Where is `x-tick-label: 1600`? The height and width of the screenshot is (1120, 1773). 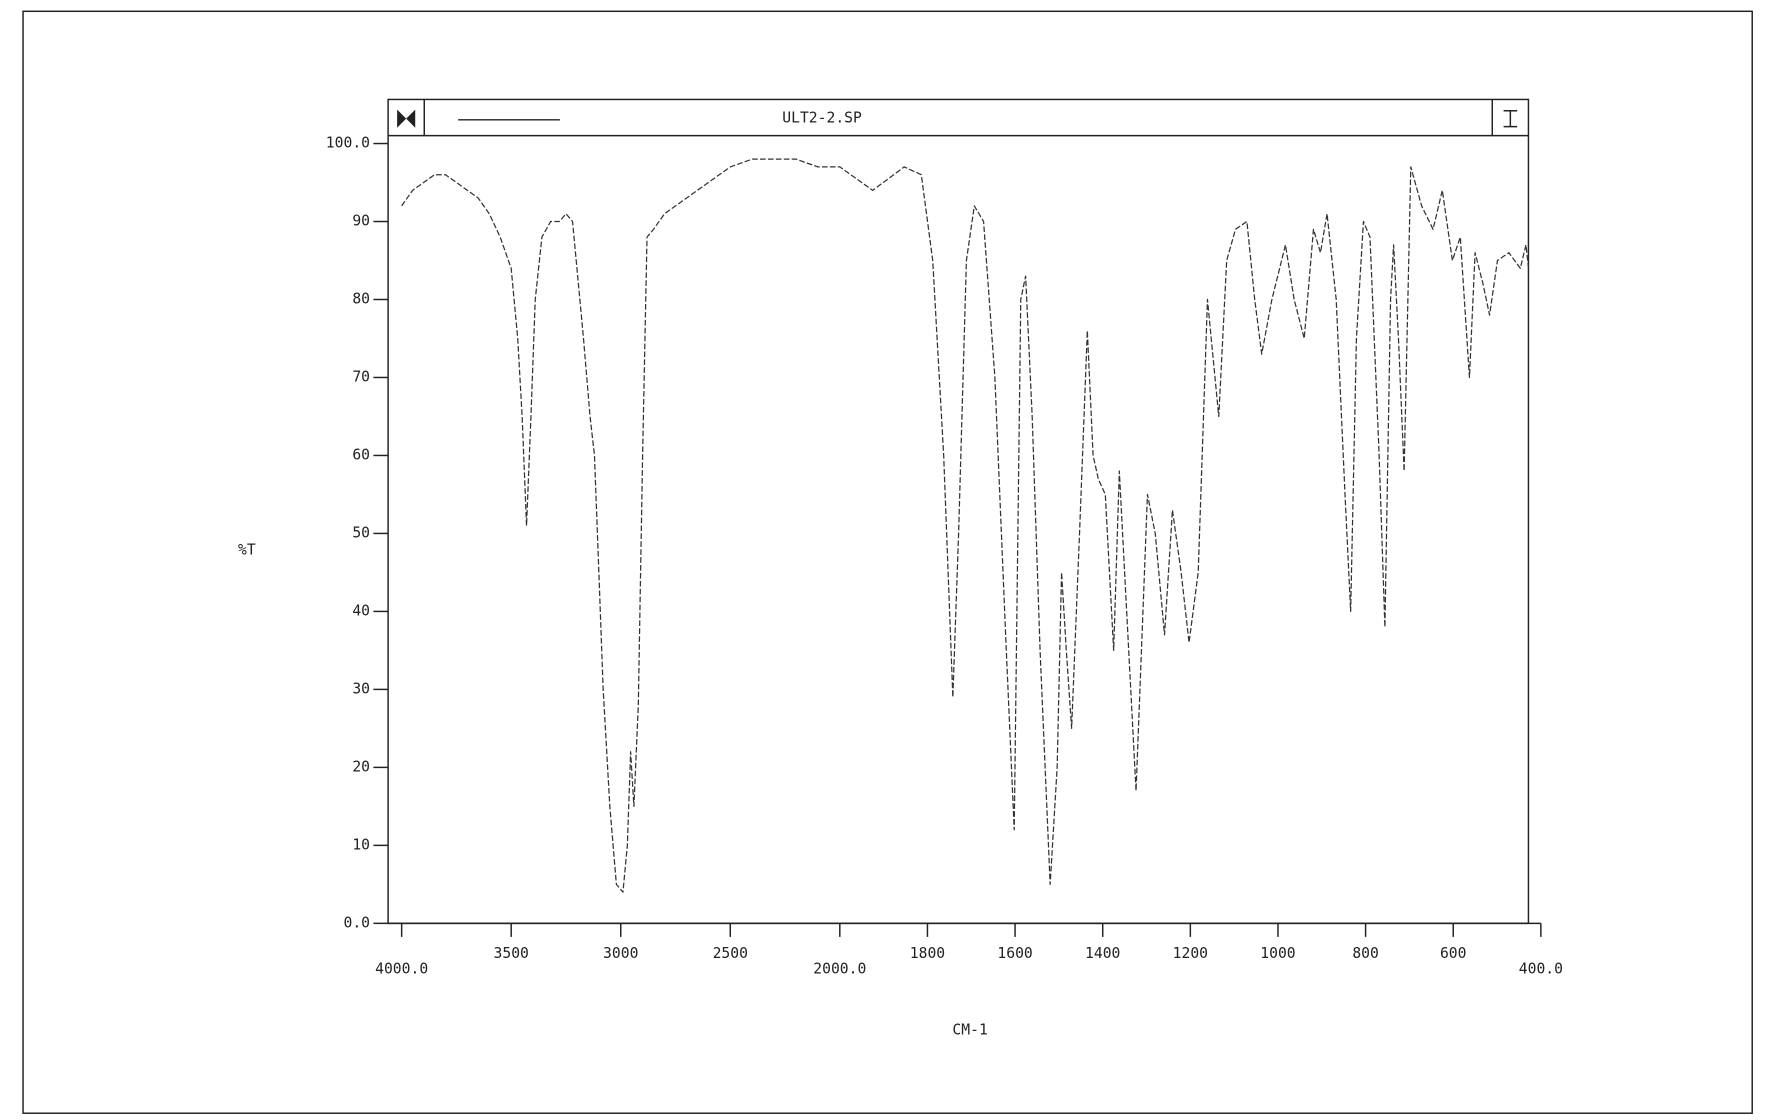
x-tick-label: 1600 is located at coordinates (1014, 953).